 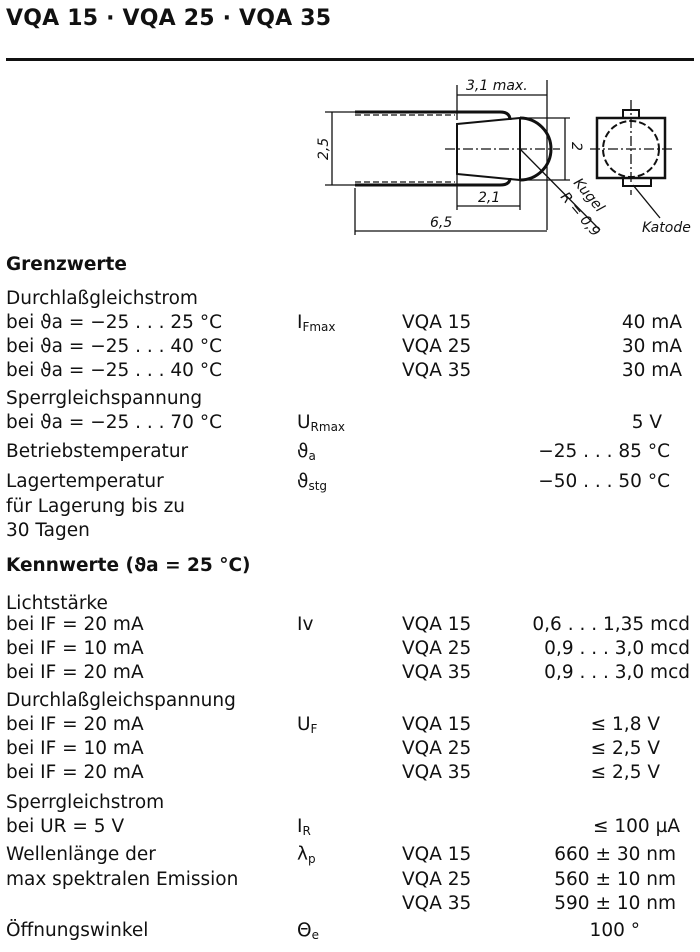 What do you see at coordinates (604, 451) in the screenshot?
I see `param-value: −25 . . . 85 °C` at bounding box center [604, 451].